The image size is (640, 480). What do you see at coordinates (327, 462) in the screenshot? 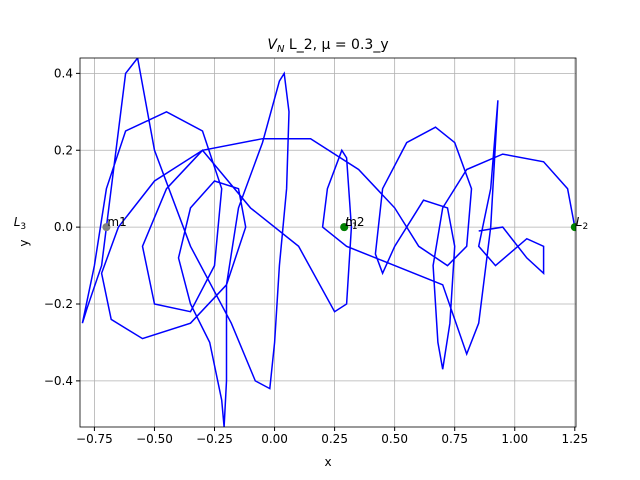
I see `x-axis-label: x` at bounding box center [327, 462].